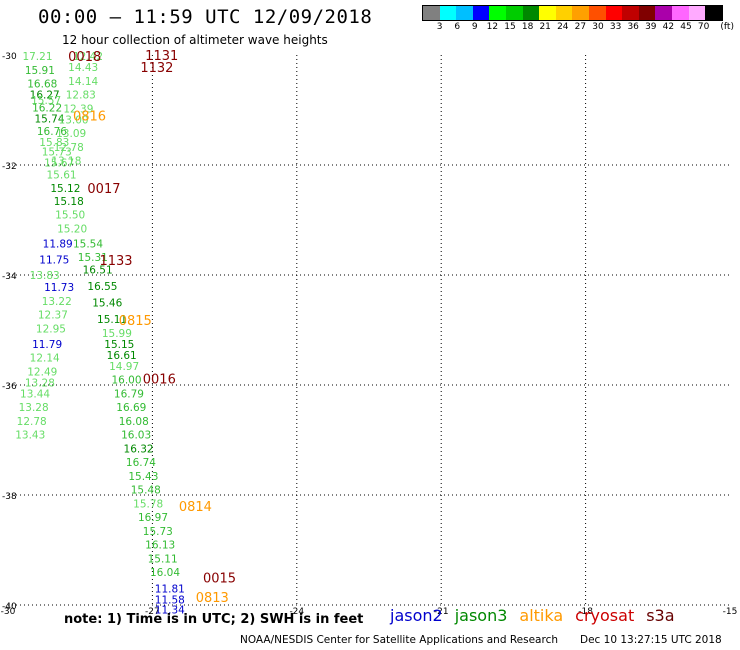 The width and height of the screenshot is (740, 650). Describe the element at coordinates (78, 109) in the screenshot. I see `wave-height-label: 12.39` at that location.